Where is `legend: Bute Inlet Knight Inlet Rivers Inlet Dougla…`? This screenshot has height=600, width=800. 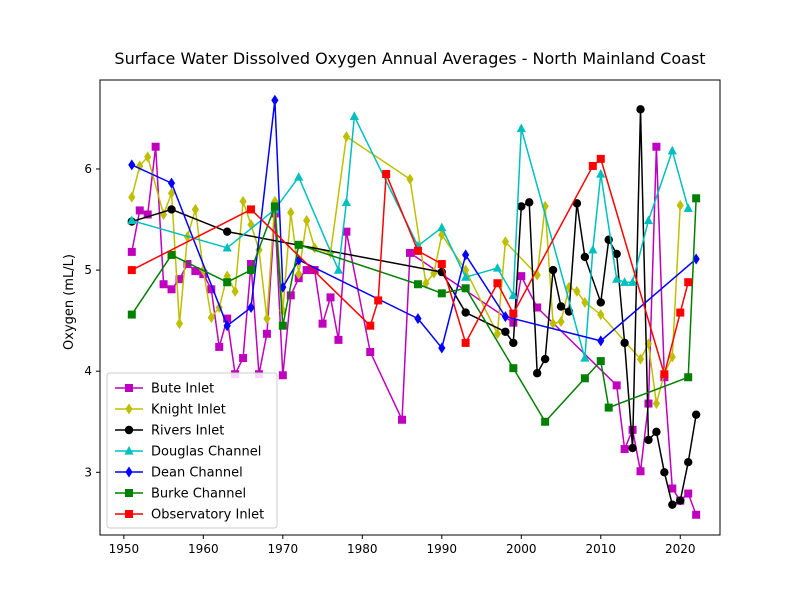 legend: Bute Inlet Knight Inlet Rivers Inlet Dougla… is located at coordinates (192, 450).